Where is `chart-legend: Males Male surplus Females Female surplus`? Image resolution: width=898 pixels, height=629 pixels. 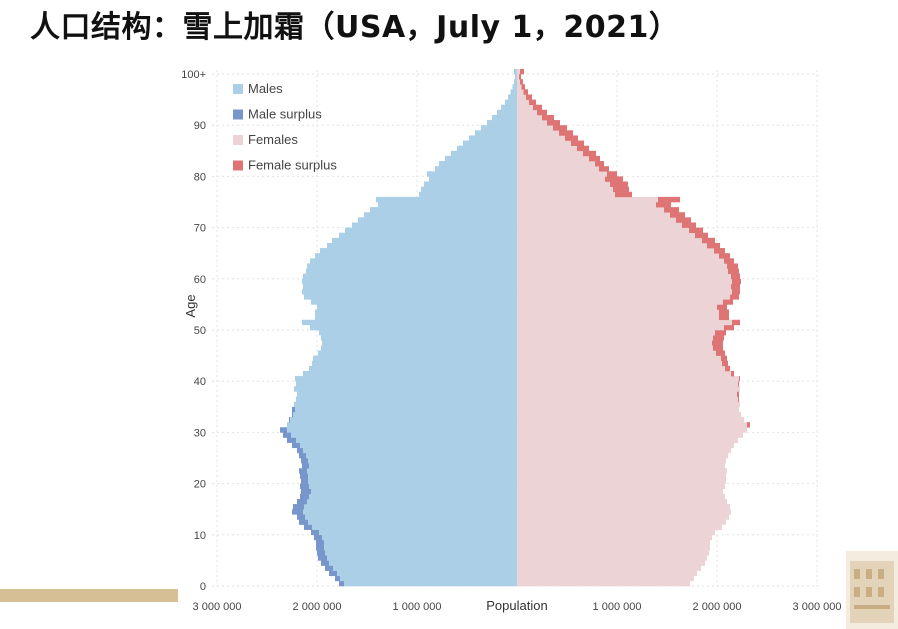
chart-legend: Males Male surplus Females Female surplus is located at coordinates (285, 127).